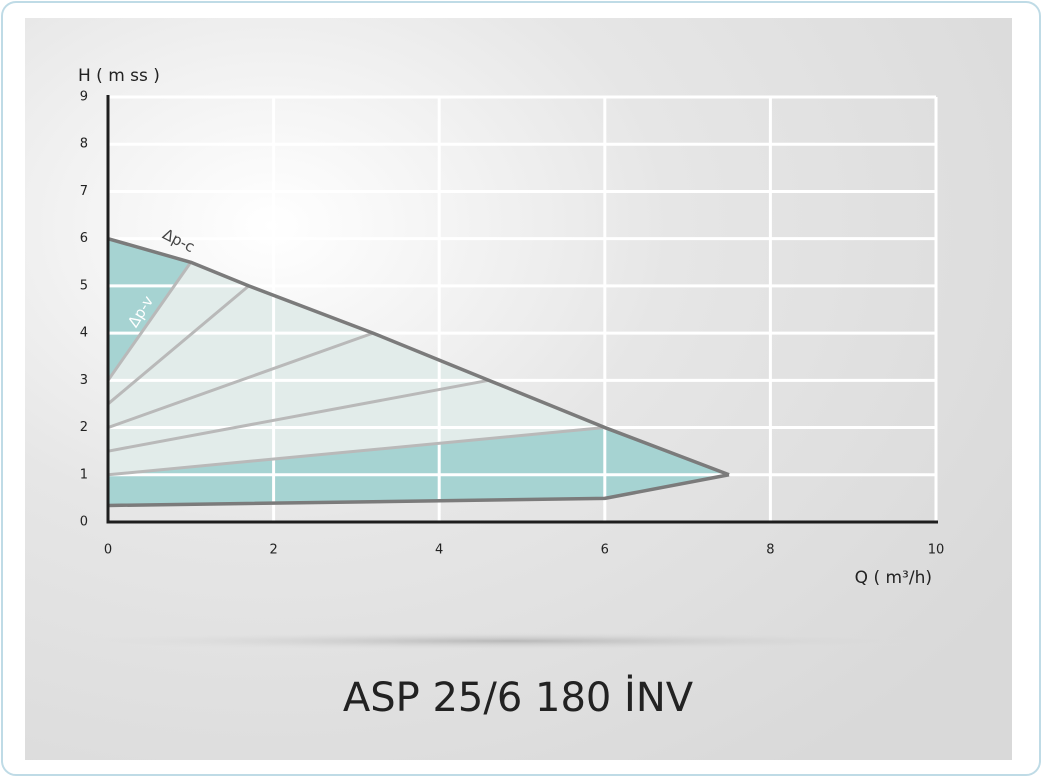  Describe the element at coordinates (84, 191) in the screenshot. I see `y-tick-label: 7` at that location.